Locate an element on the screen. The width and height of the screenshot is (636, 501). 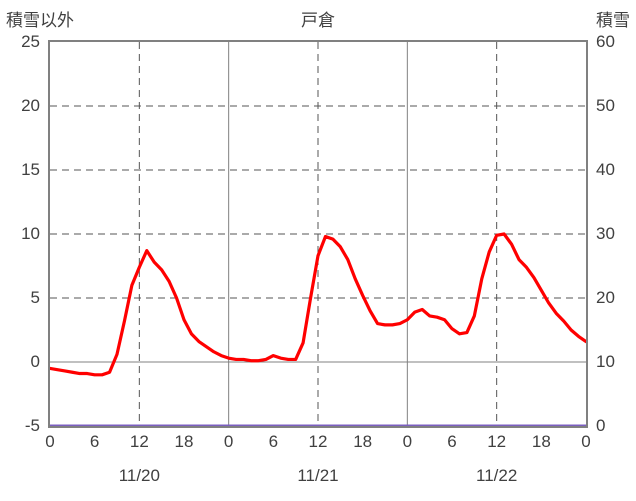
x-day-label: 11/21 is located at coordinates (318, 475).